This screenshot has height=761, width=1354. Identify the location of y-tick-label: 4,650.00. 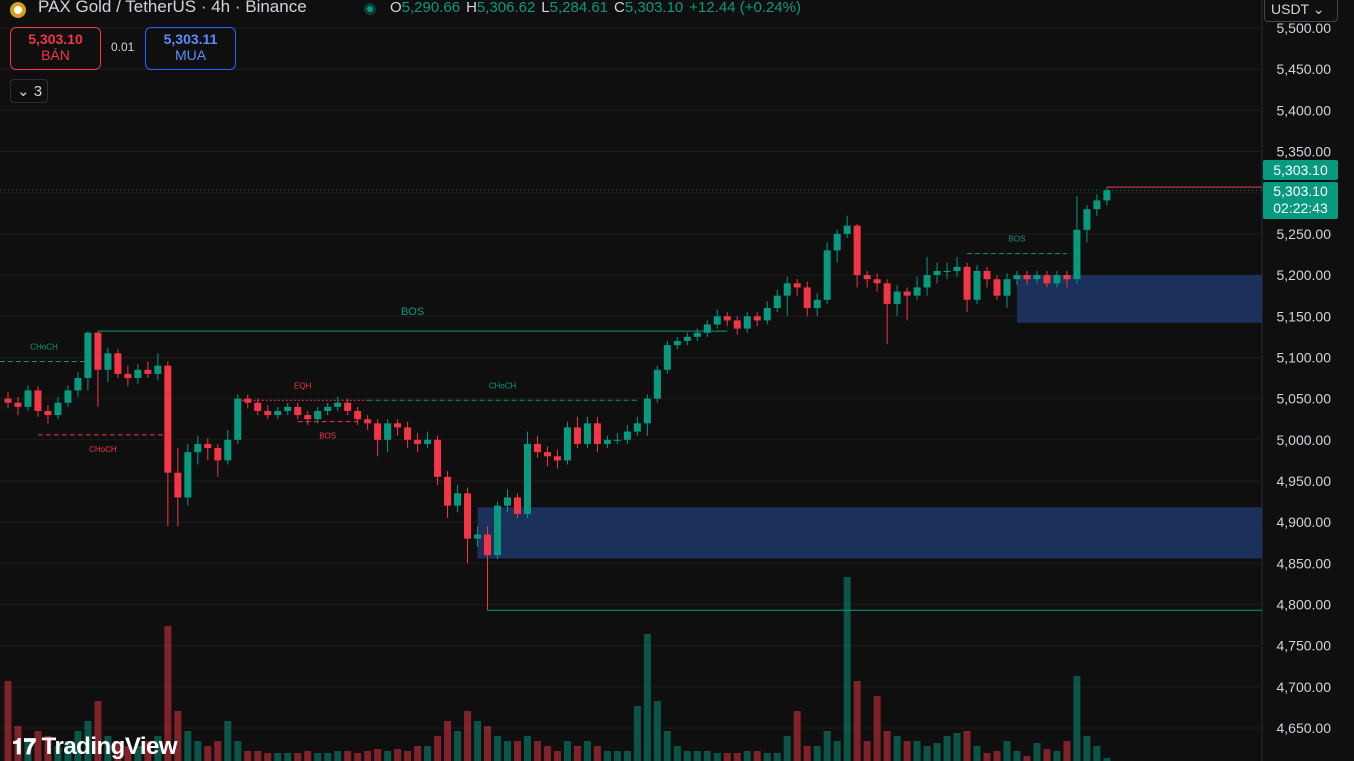
(1304, 728).